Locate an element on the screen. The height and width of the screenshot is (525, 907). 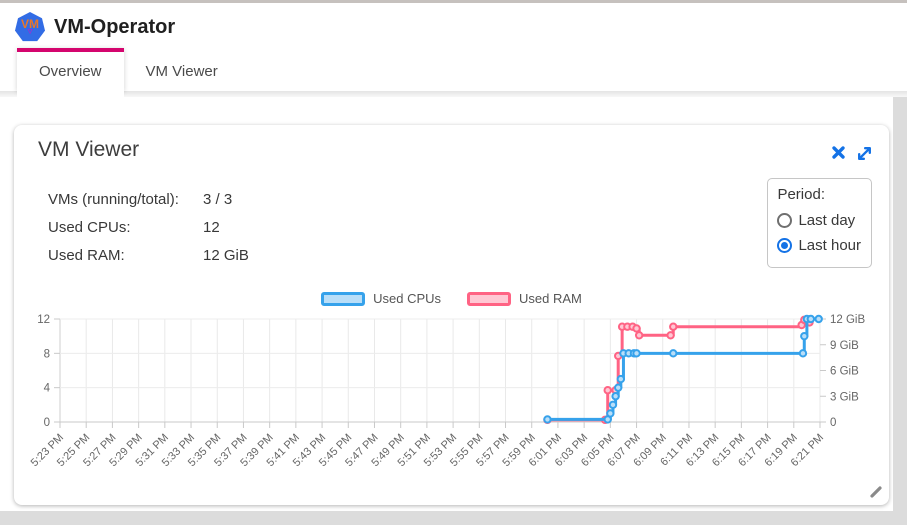
close-icon is located at coordinates (838, 152).